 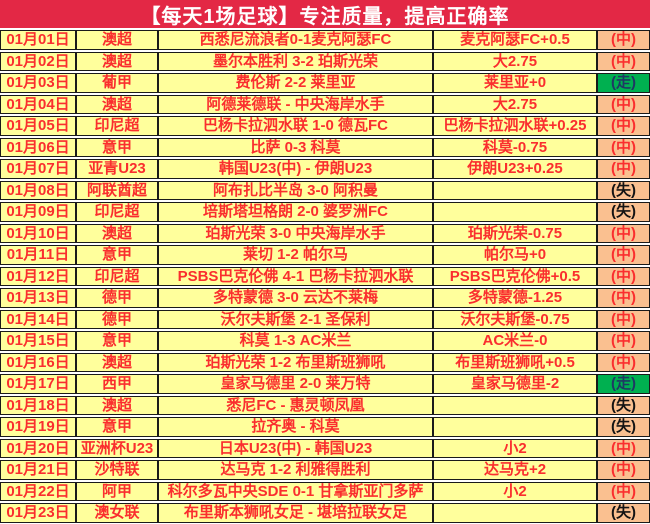 I want to click on date-cell: 01月06日, so click(x=38, y=147).